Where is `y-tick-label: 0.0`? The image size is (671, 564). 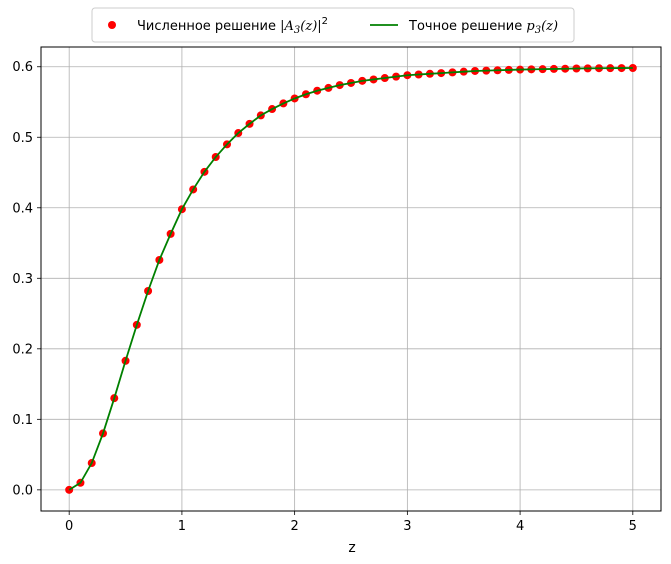
y-tick-label: 0.0 is located at coordinates (22, 490).